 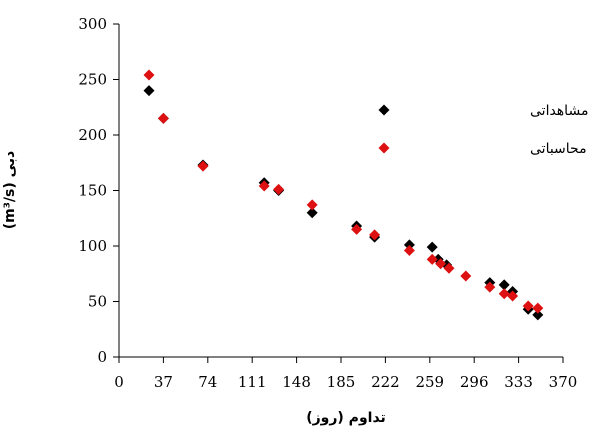 I want to click on x-tick-label: 111, so click(x=252, y=382).